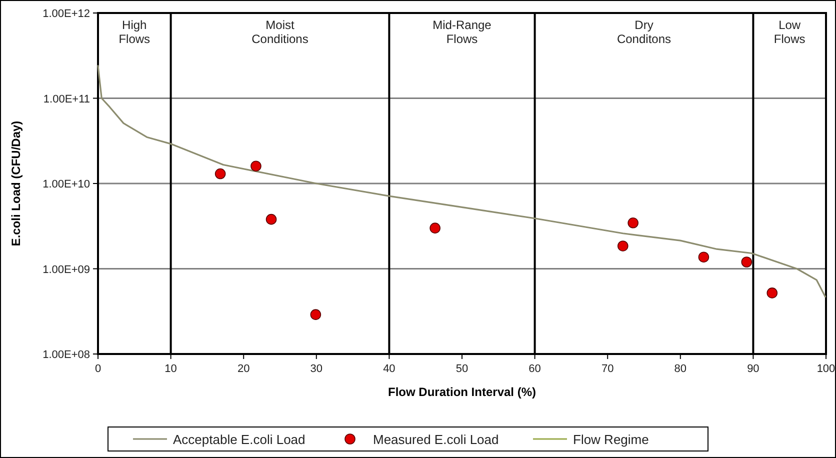 The image size is (836, 458). I want to click on annotation: Dry Conditons, so click(644, 32).